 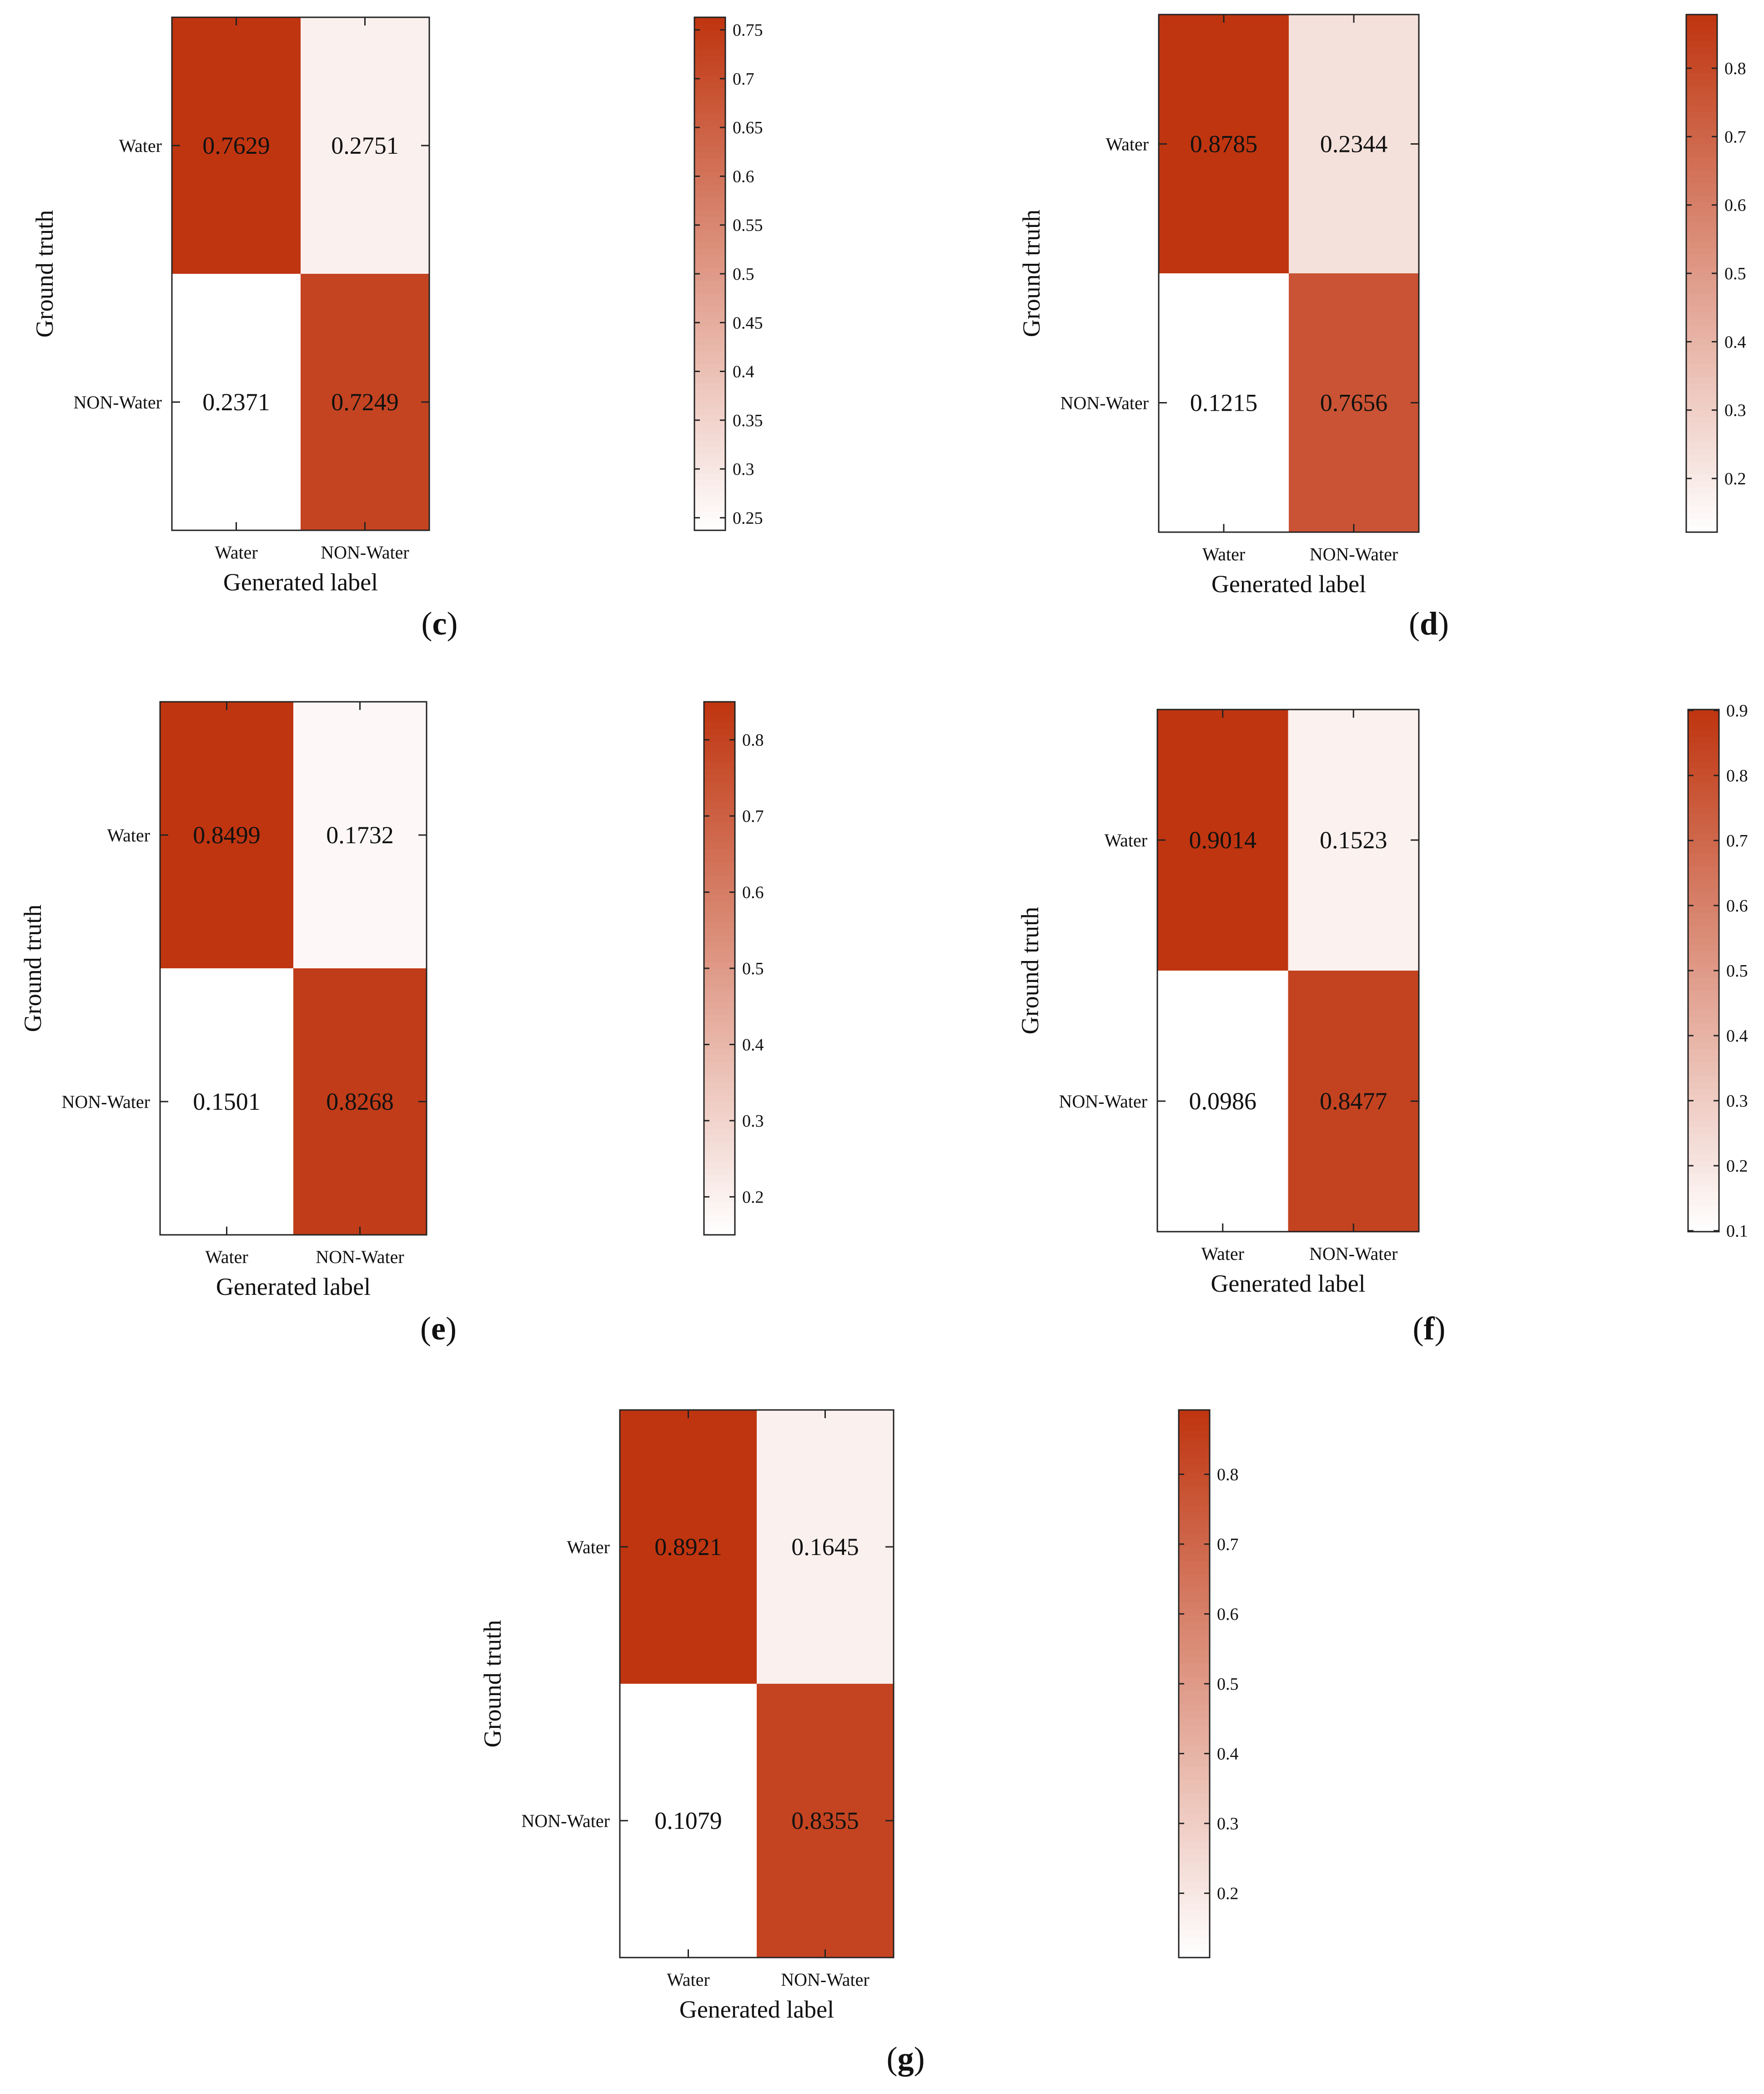 What do you see at coordinates (1223, 840) in the screenshot?
I see `cell-value-0-0: 0.9014` at bounding box center [1223, 840].